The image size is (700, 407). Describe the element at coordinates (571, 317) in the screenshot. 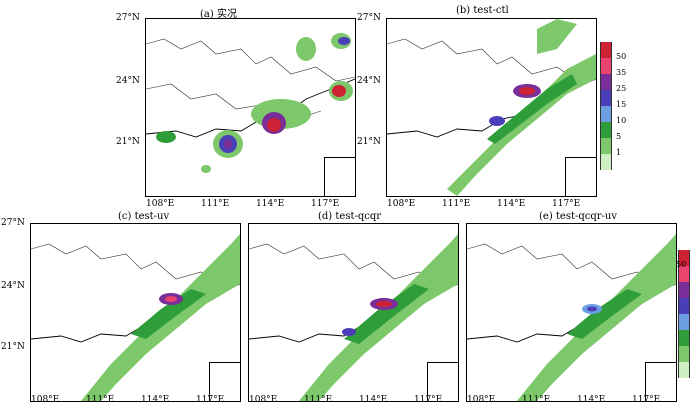

I see `map-e-graphic` at that location.